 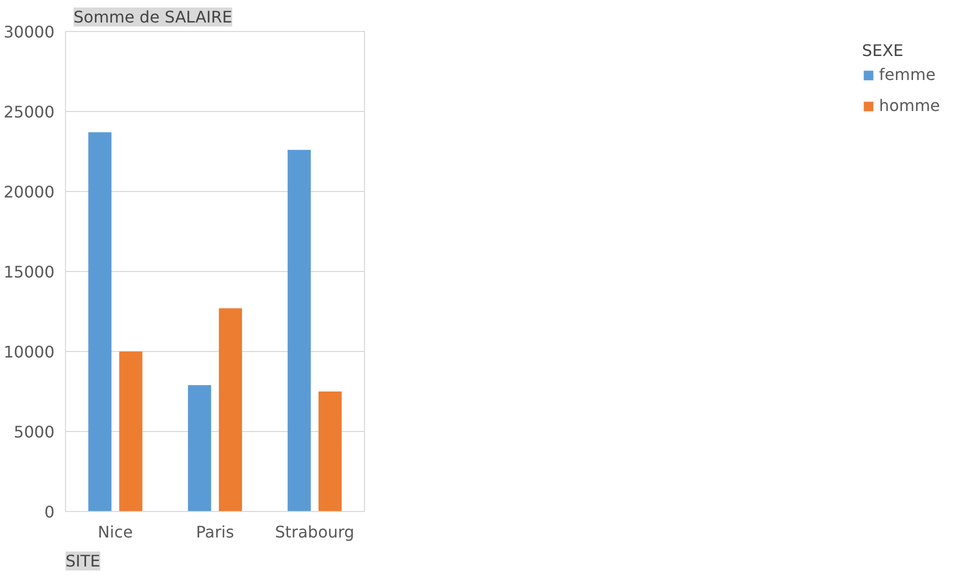 What do you see at coordinates (29, 272) in the screenshot?
I see `y-tick-label: 15000` at bounding box center [29, 272].